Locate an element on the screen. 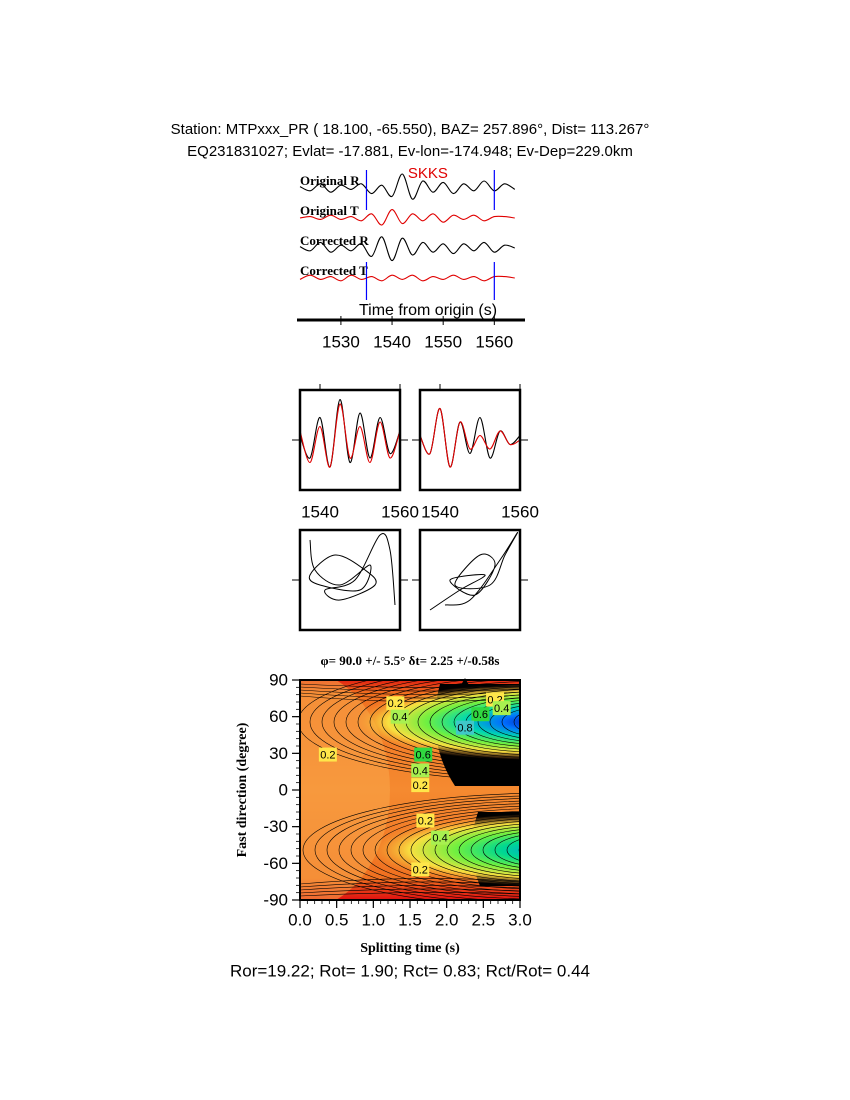 Image resolution: width=850 pixels, height=1100 pixels. x-tick-label: 1.0 is located at coordinates (374, 919).